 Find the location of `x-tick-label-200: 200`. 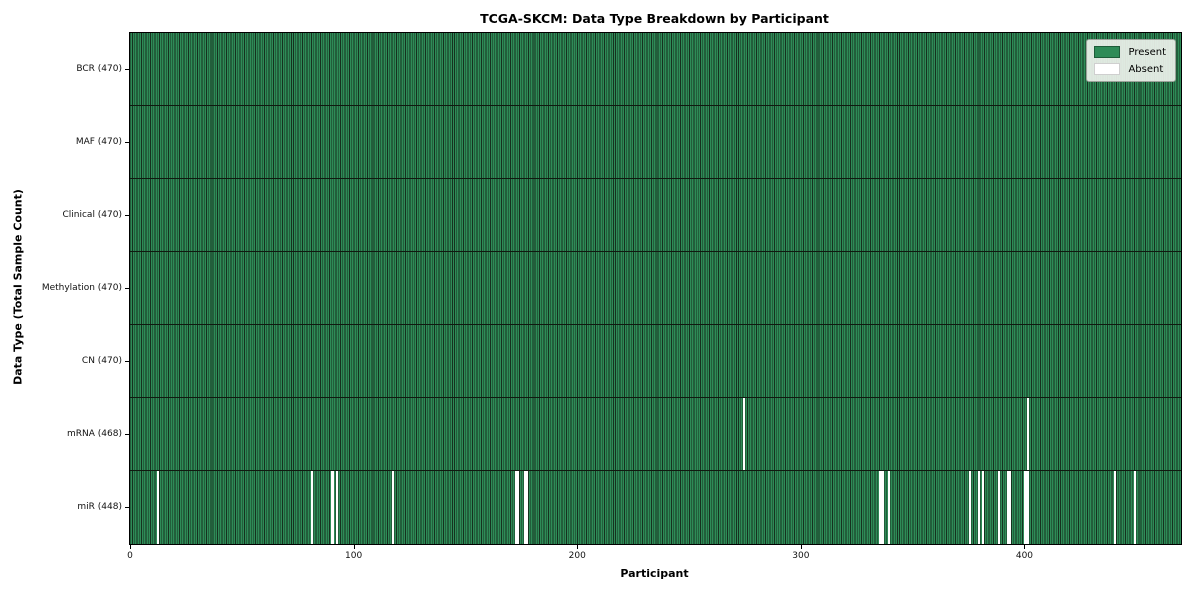

x-tick-label-200: 200 is located at coordinates (577, 556).